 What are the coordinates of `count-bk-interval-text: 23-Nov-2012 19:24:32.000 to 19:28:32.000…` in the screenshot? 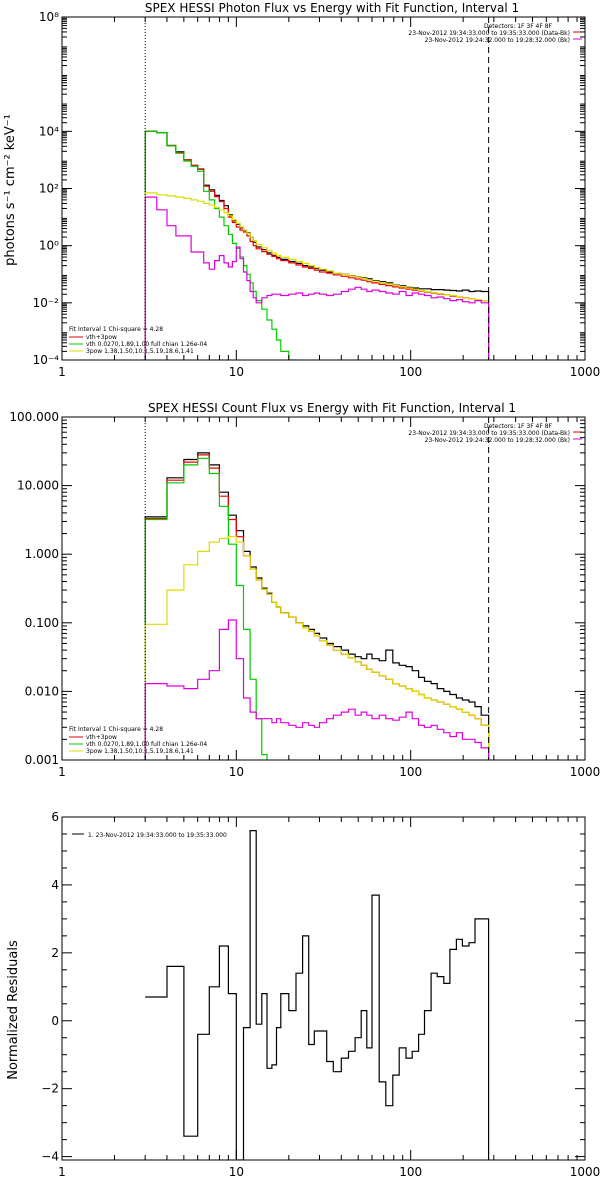 It's located at (497, 440).